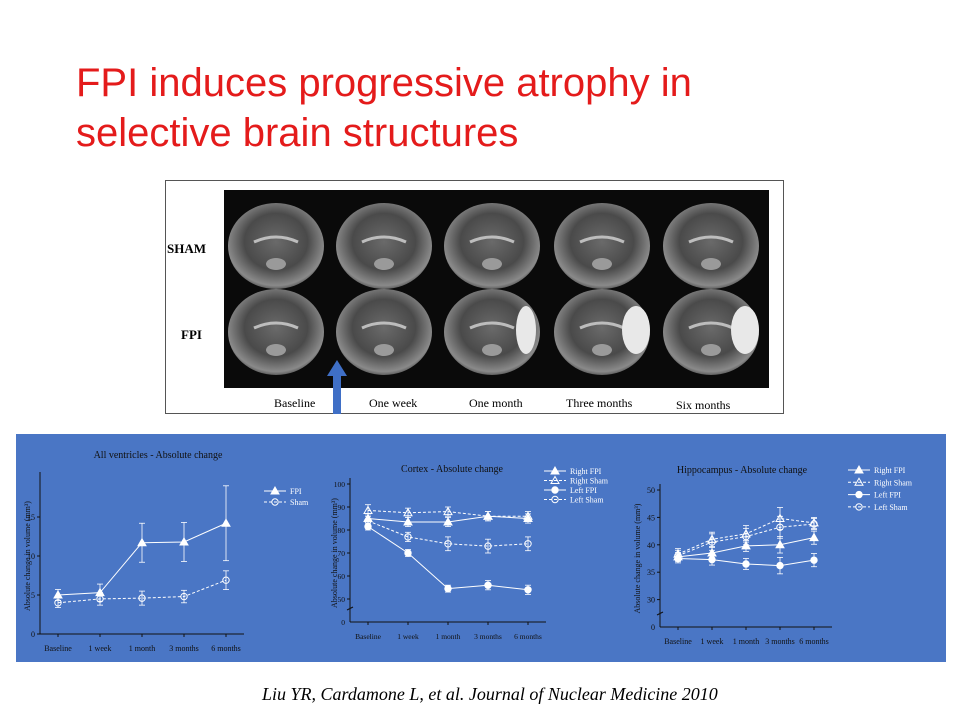 The image size is (960, 720). Describe the element at coordinates (342, 599) in the screenshot. I see `y-tick-label: 50` at that location.